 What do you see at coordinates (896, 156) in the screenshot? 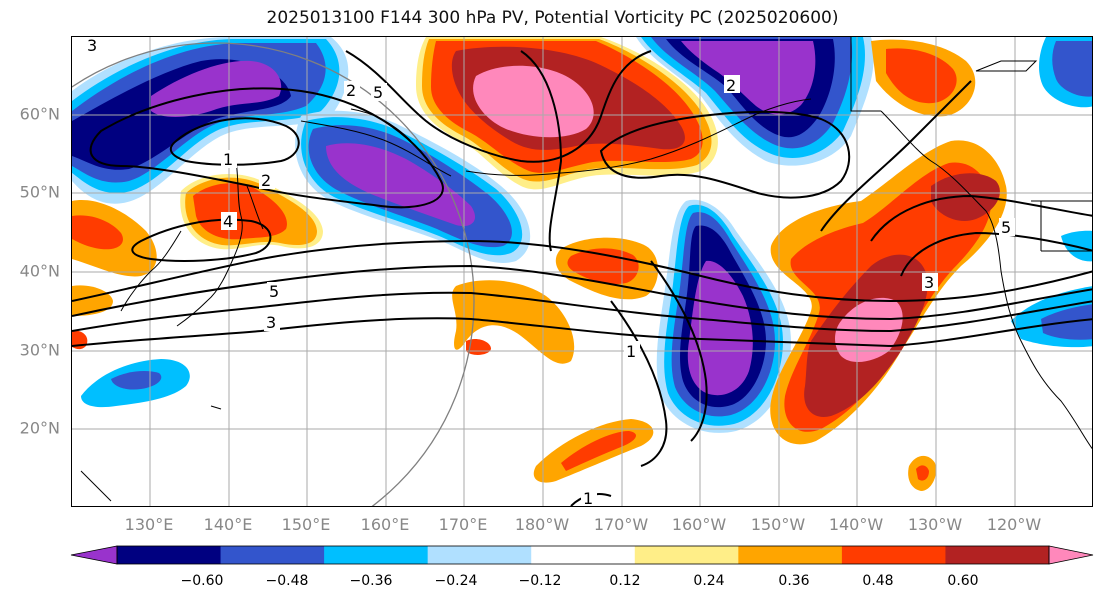
I see `contour-east-north` at bounding box center [896, 156].